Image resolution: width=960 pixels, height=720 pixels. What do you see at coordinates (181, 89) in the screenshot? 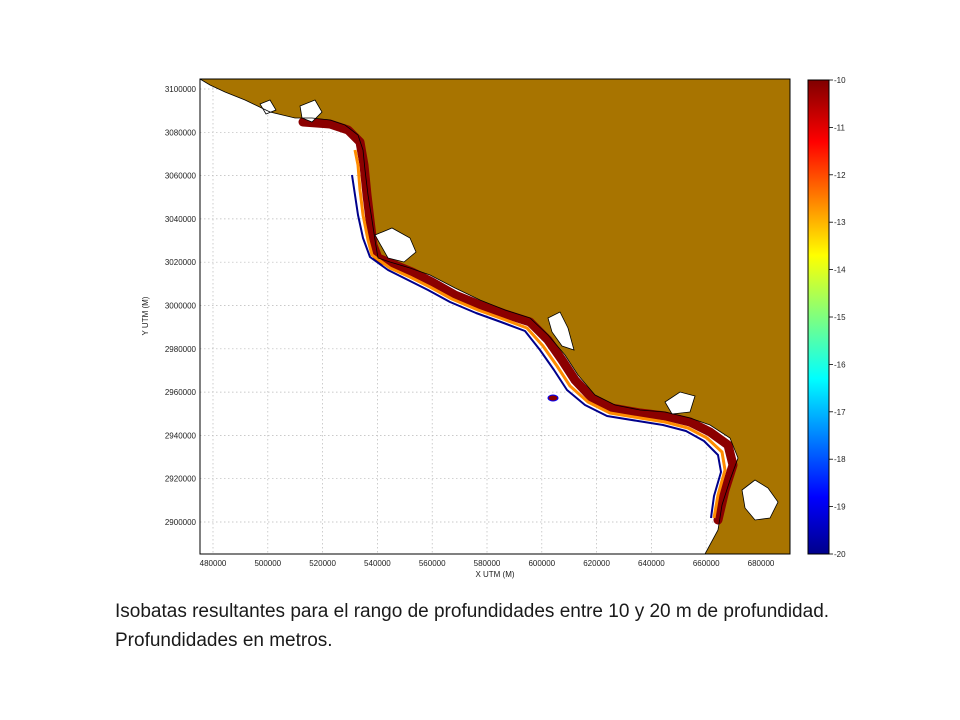
I see `y-tick-label: 3100000` at bounding box center [181, 89].